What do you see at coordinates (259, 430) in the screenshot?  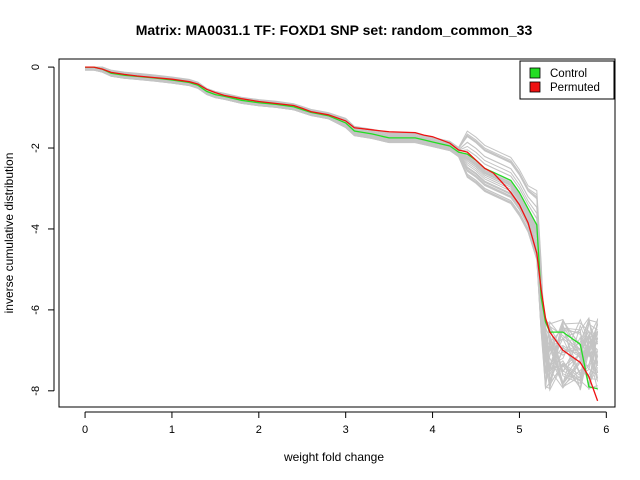 I see `x-tick-label: 2` at bounding box center [259, 430].